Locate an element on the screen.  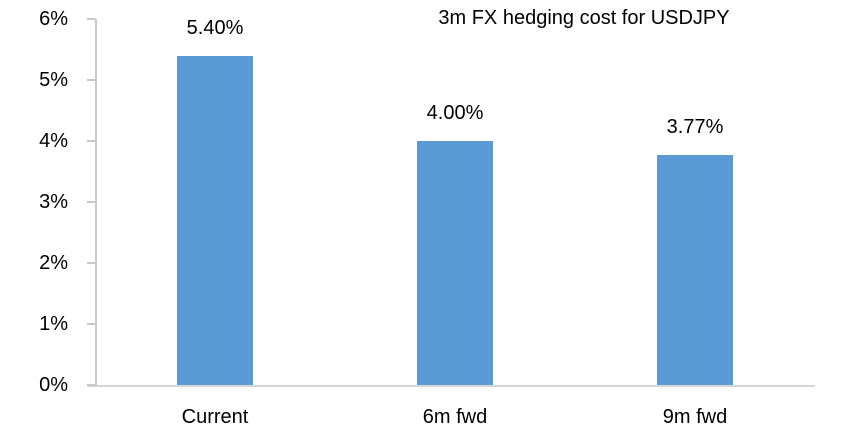
y-axis-tick-label: 1% is located at coordinates (53, 324).